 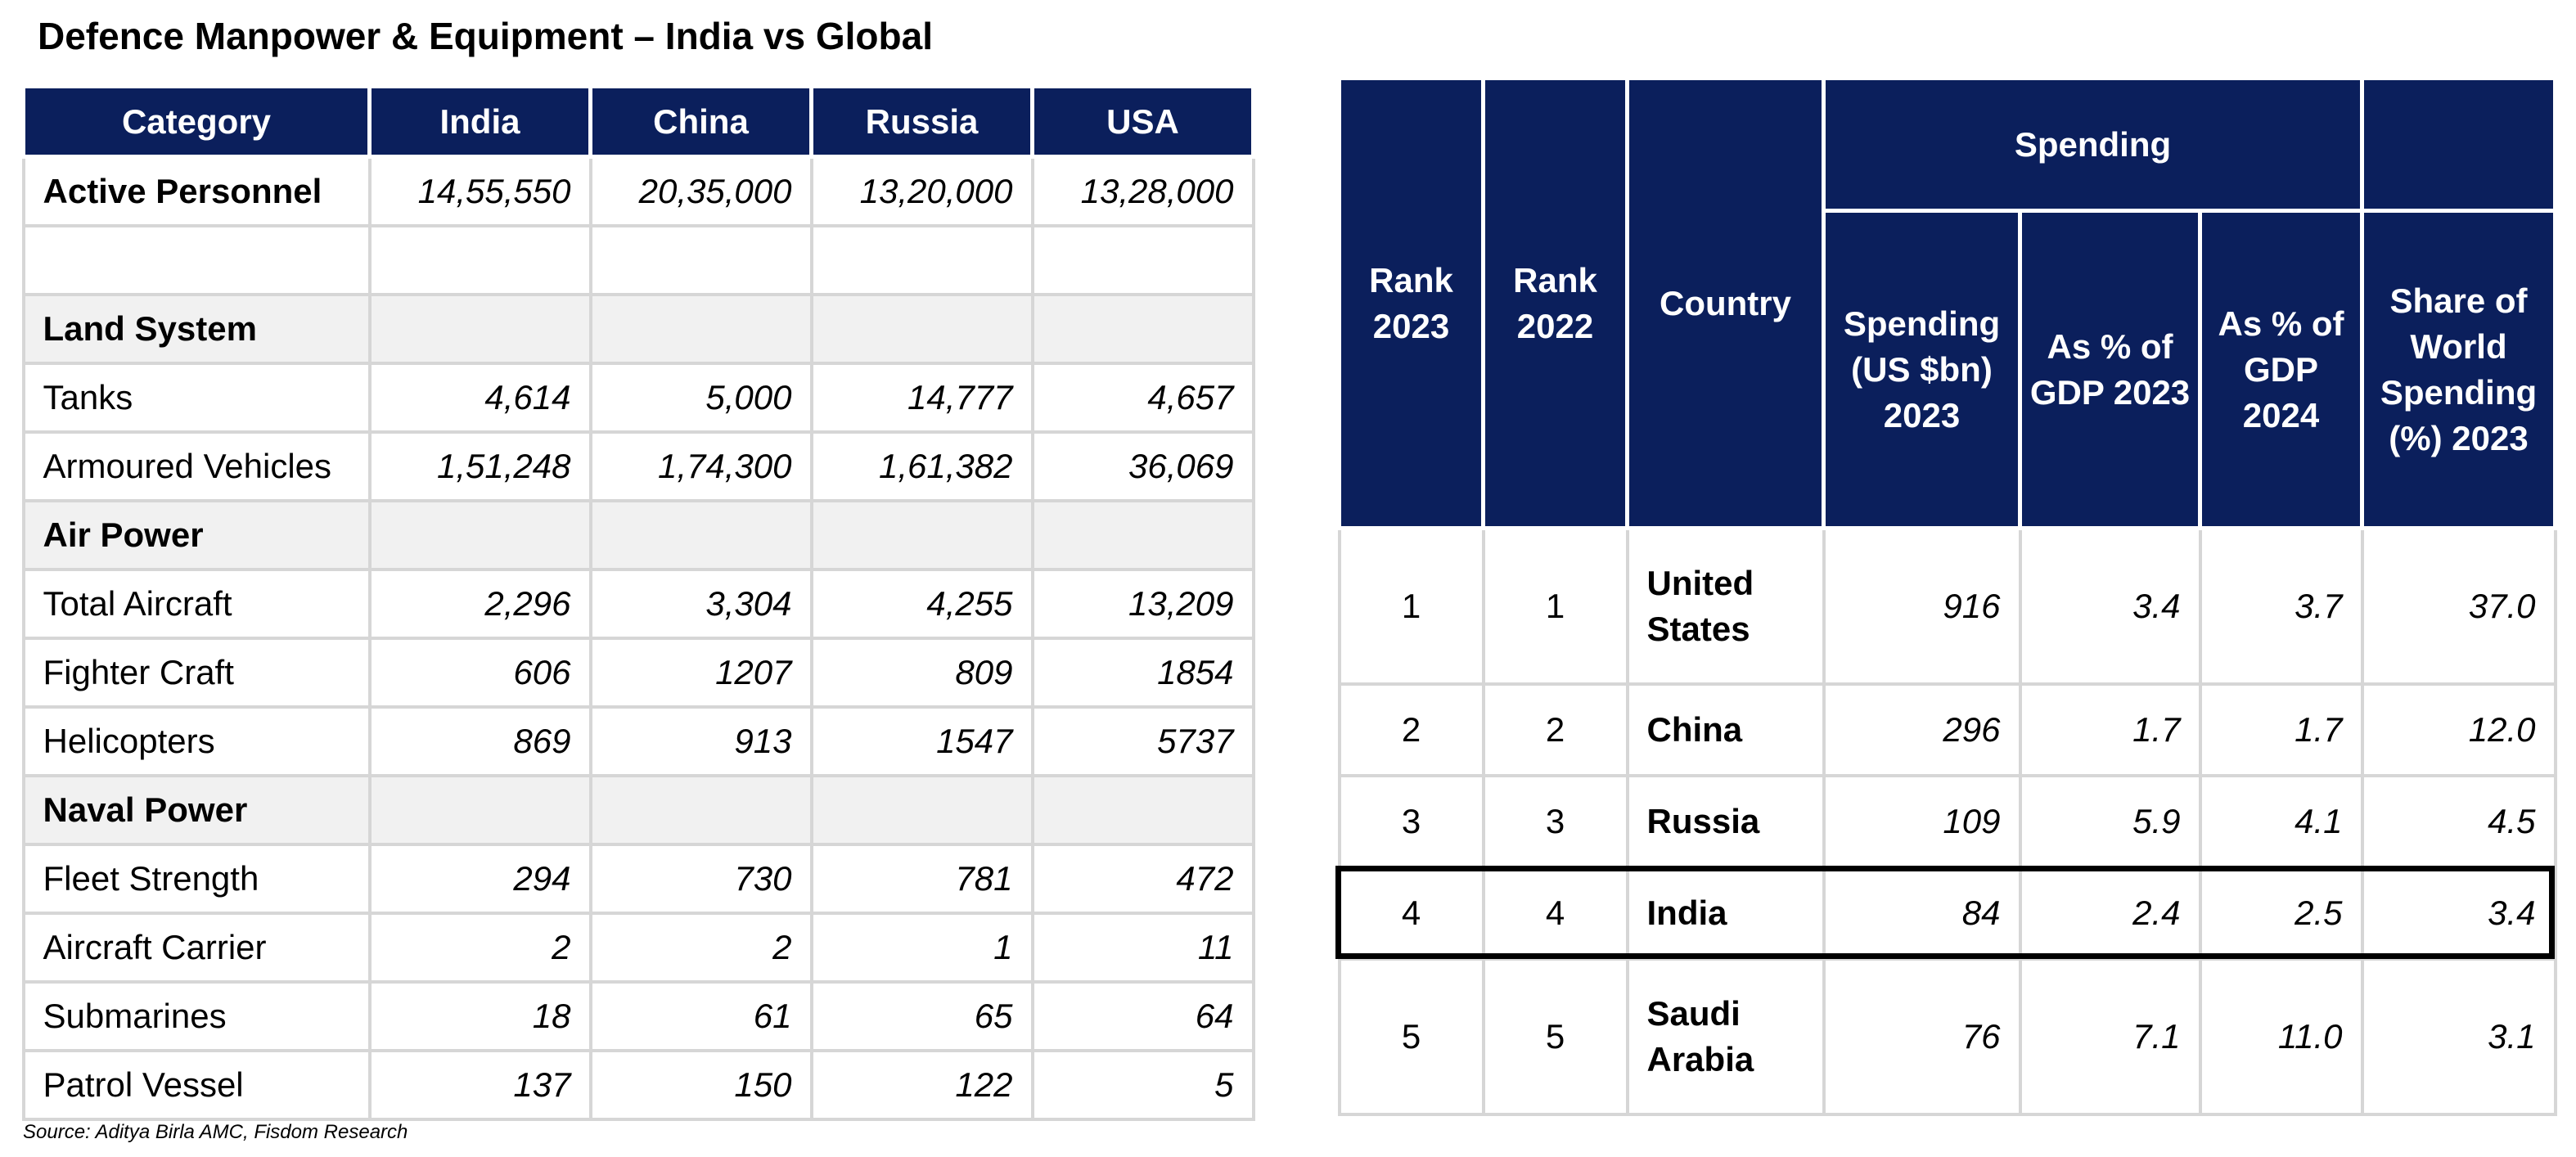 What do you see at coordinates (2110, 821) in the screenshot?
I see `cell-gdp-2023: 5.9` at bounding box center [2110, 821].